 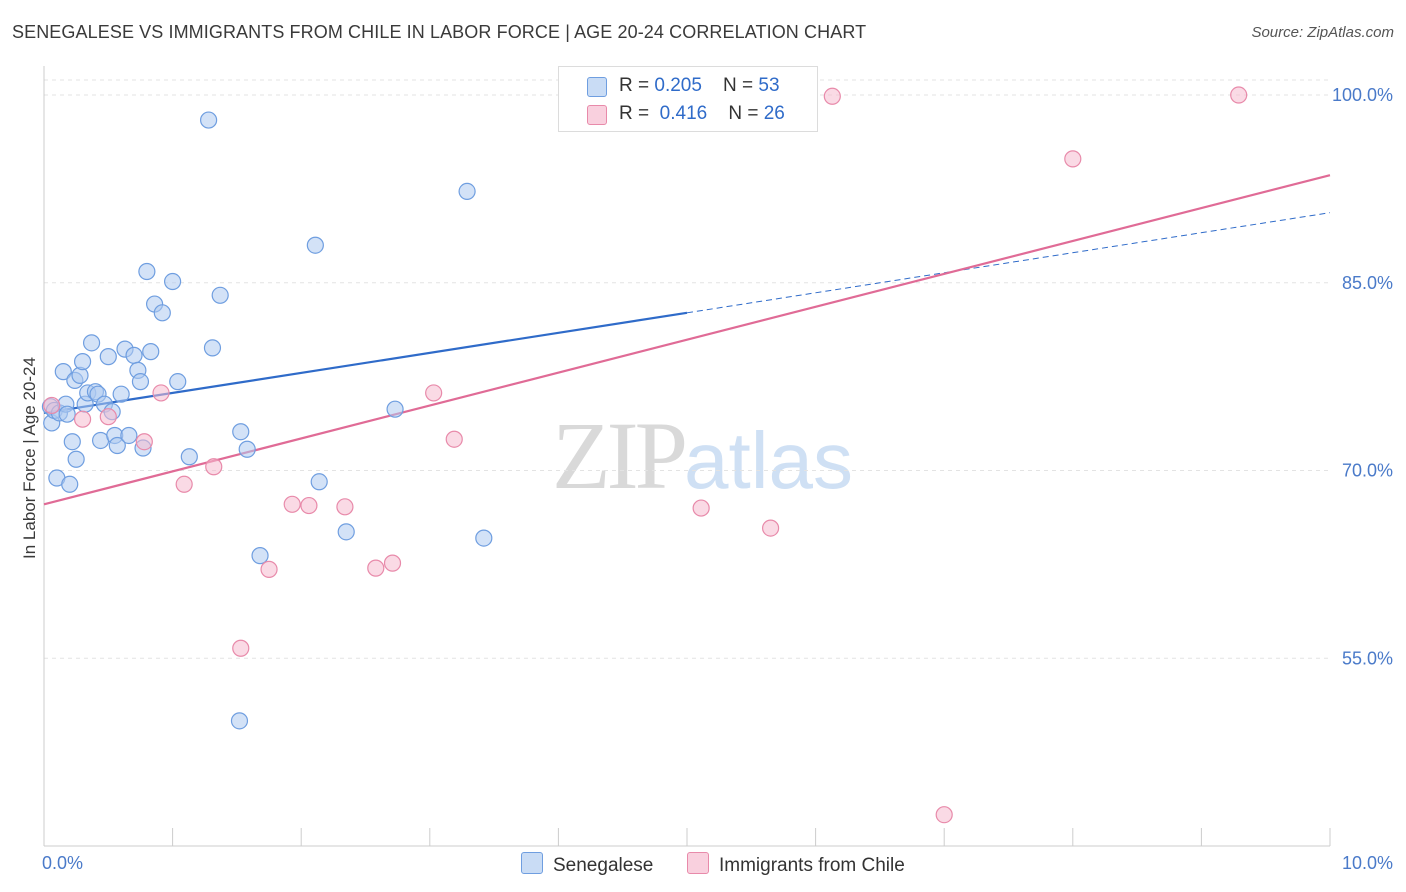 What do you see at coordinates (769, 85) in the screenshot?
I see `legend-n-value: 53` at bounding box center [769, 85].